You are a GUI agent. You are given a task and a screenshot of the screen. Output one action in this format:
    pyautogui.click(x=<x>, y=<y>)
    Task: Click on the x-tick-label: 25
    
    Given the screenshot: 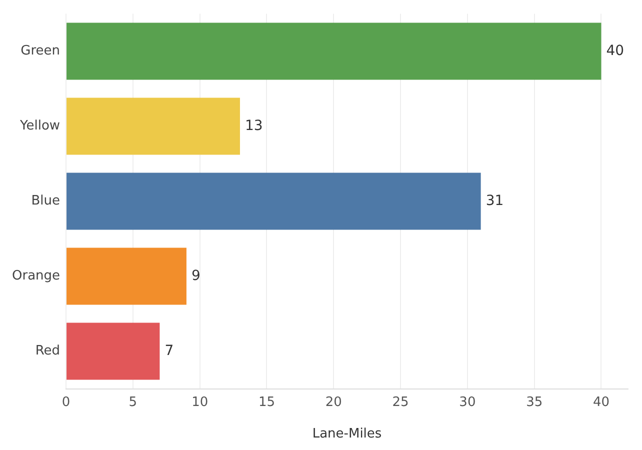 What is the action you would take?
    pyautogui.click(x=400, y=402)
    